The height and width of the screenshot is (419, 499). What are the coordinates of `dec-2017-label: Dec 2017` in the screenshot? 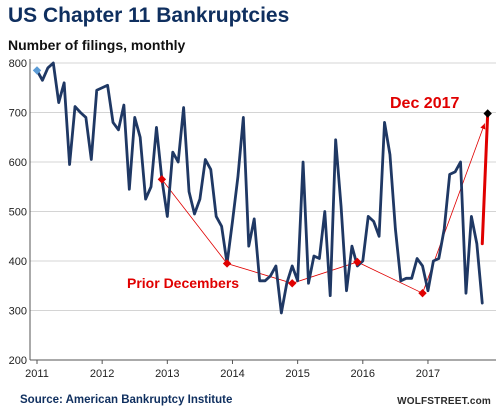 It's located at (424, 103).